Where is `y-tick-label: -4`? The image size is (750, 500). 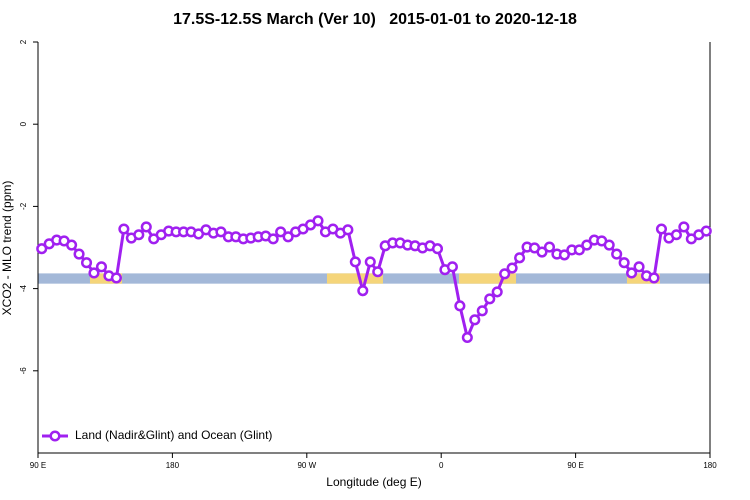
y-tick-label: -4 is located at coordinates (23, 288).